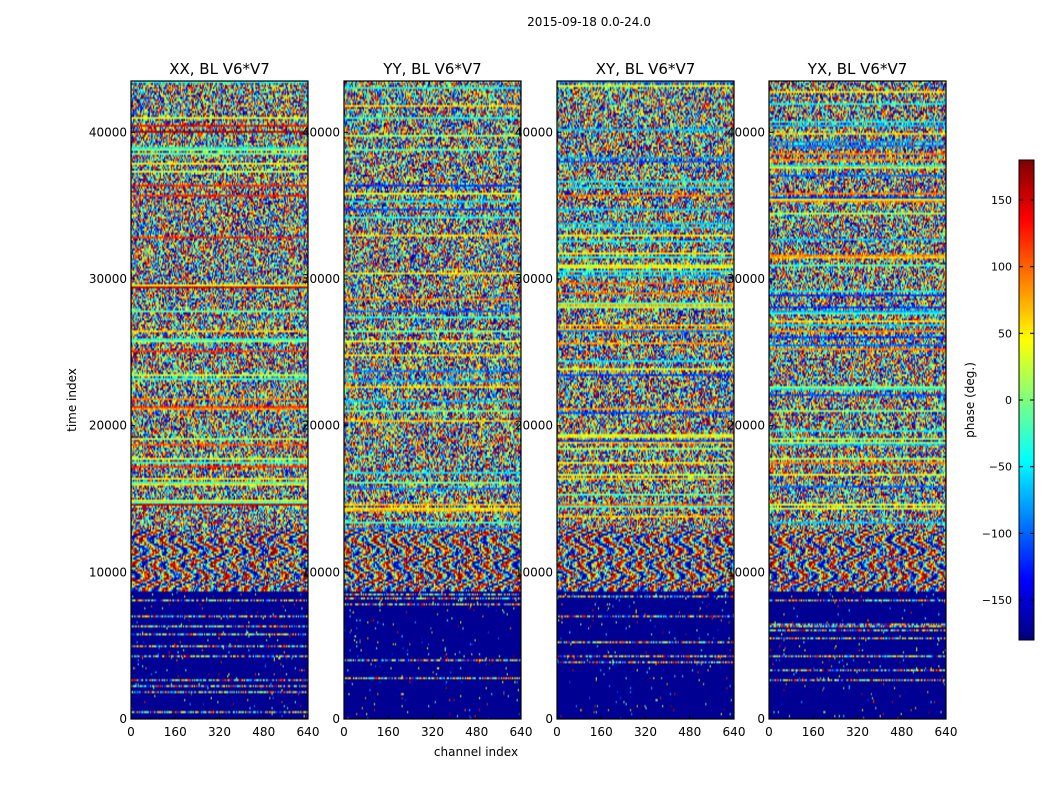 The height and width of the screenshot is (800, 1050). What do you see at coordinates (219, 69) in the screenshot?
I see `panel-title: XX, BL V6*V7` at bounding box center [219, 69].